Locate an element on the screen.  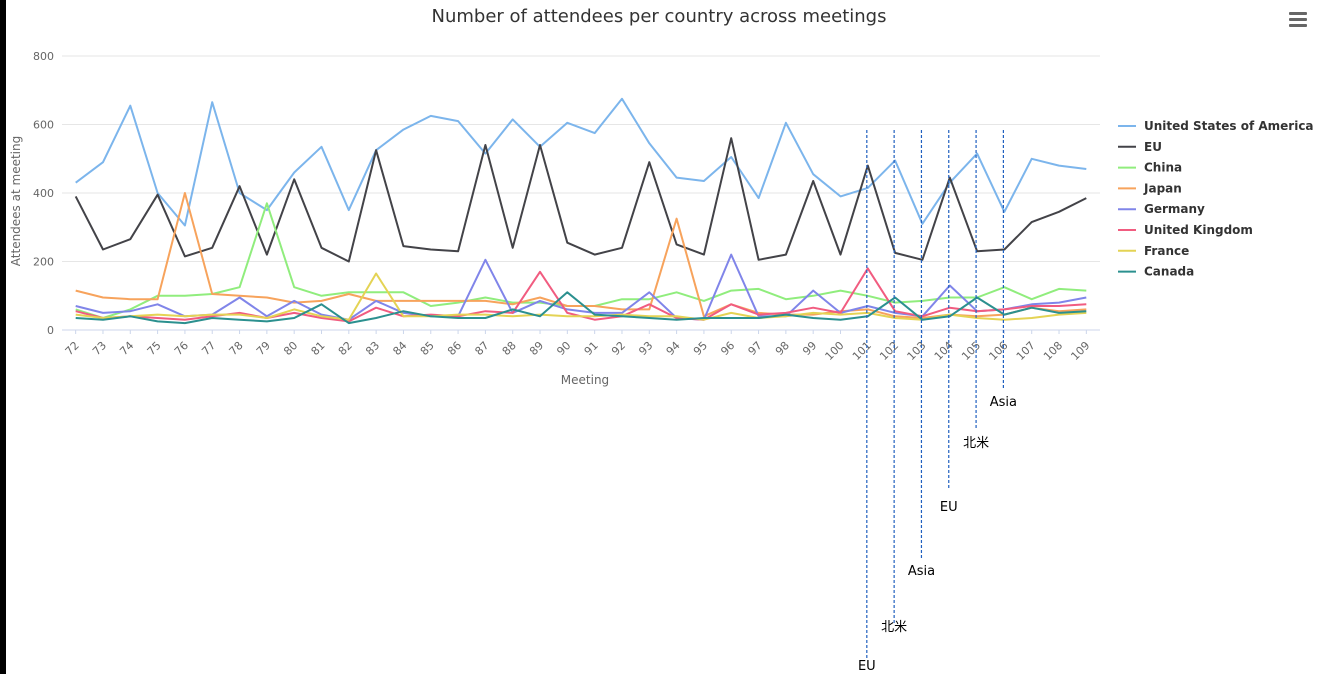
x-tick-label: 106 is located at coordinates (998, 351).